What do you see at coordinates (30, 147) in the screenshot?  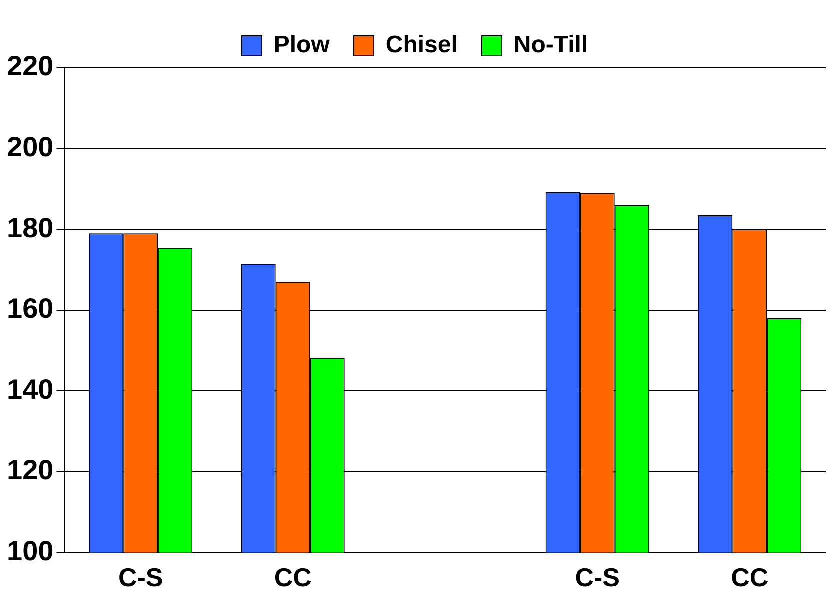 I see `y-tick-label: 200` at bounding box center [30, 147].